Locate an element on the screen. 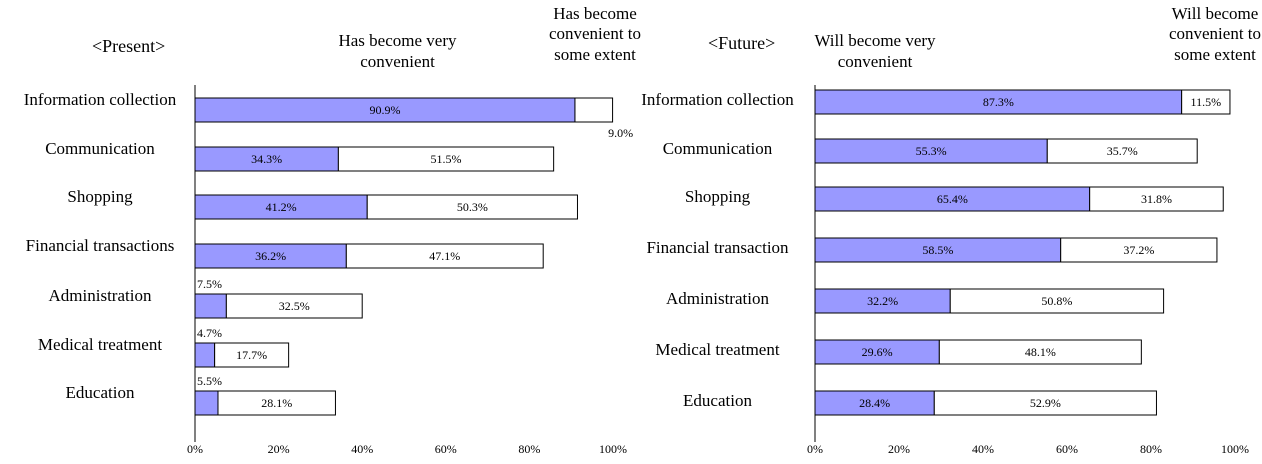  value-label: 36.2% is located at coordinates (270, 256).